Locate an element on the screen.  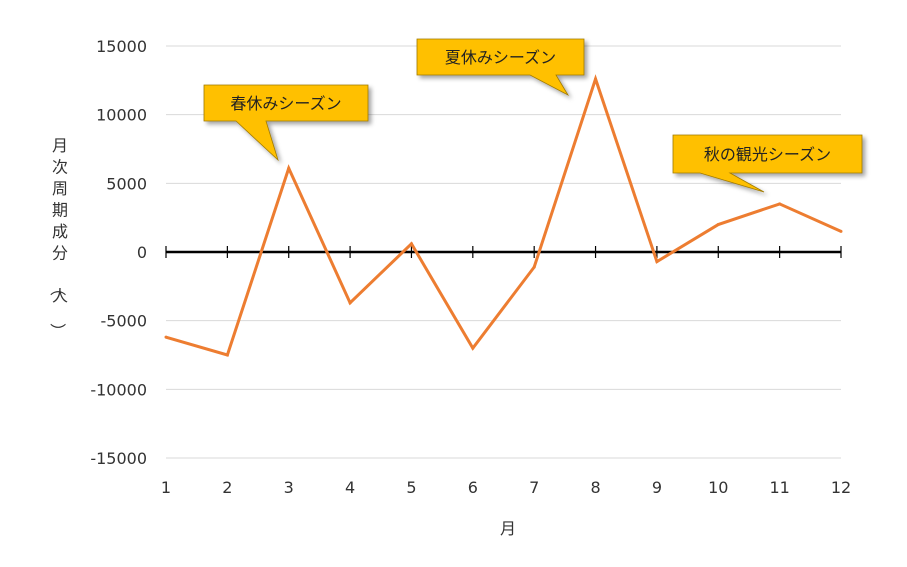
annotation-callout: 夏休みシーズン is located at coordinates (500, 67).